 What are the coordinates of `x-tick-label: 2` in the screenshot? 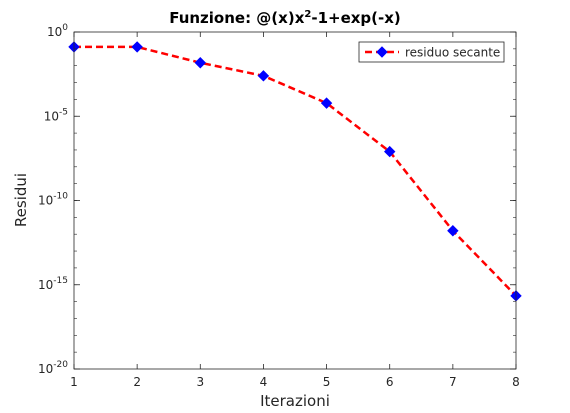 It's located at (137, 382).